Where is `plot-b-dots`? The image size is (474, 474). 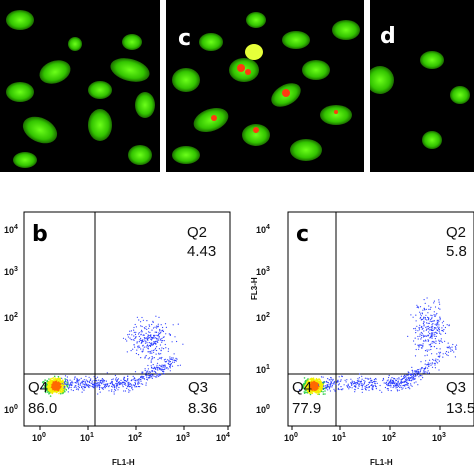 plot-b-dots is located at coordinates (112, 356).